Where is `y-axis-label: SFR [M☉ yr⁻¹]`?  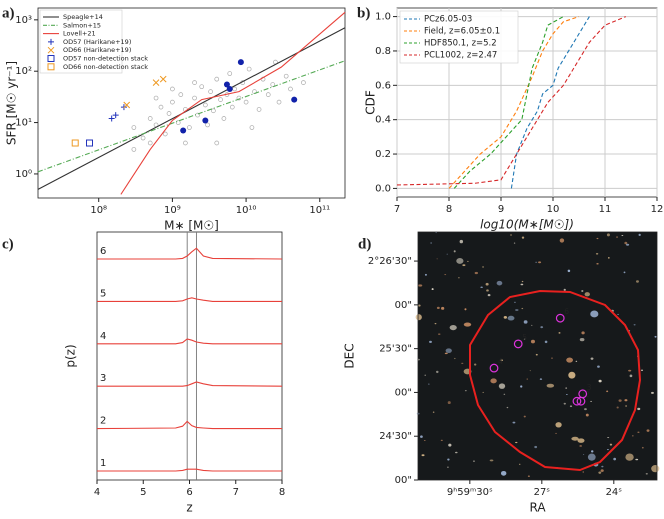
y-axis-label: SFR [M☉ yr⁻¹] is located at coordinates (12, 103).